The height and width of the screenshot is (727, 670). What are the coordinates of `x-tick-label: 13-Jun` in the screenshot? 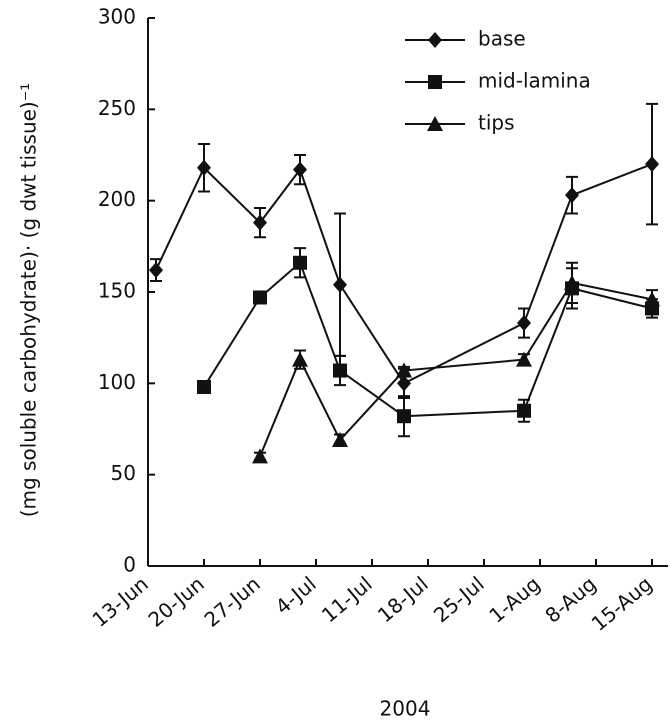 It's located at (120, 602).